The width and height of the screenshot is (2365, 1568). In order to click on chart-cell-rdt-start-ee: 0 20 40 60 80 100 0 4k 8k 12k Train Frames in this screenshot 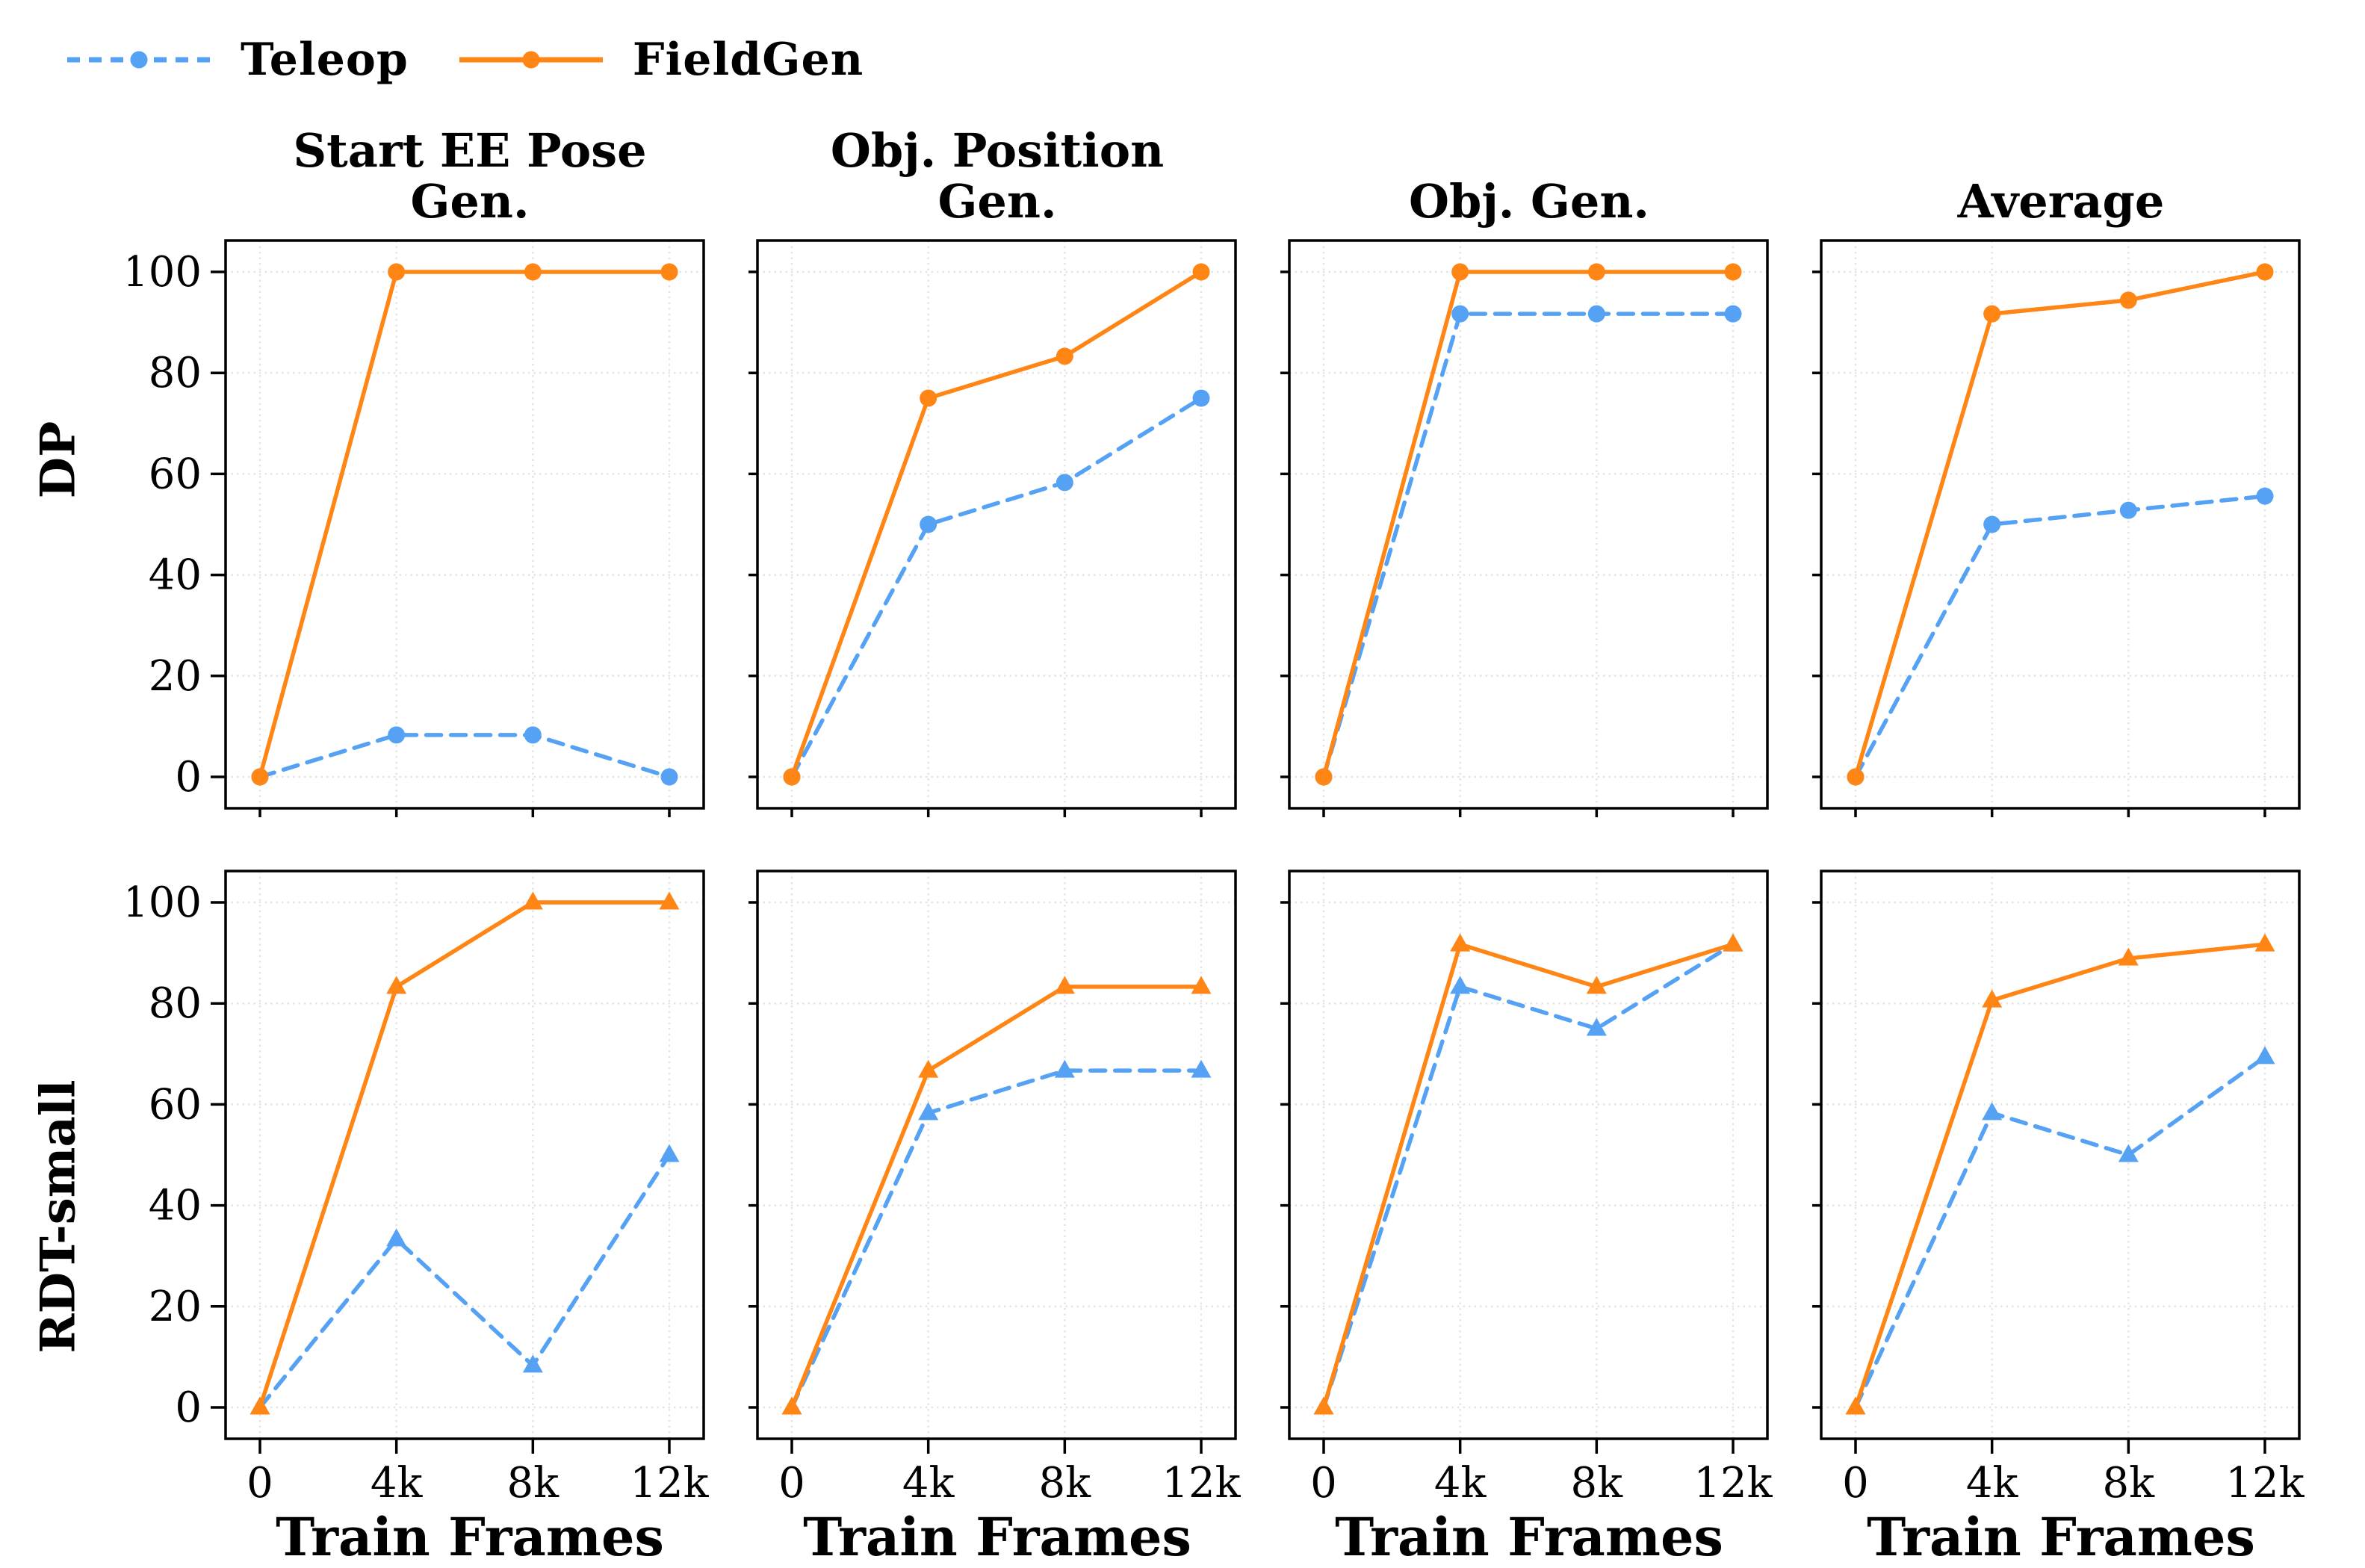, I will do `click(421, 1216)`.